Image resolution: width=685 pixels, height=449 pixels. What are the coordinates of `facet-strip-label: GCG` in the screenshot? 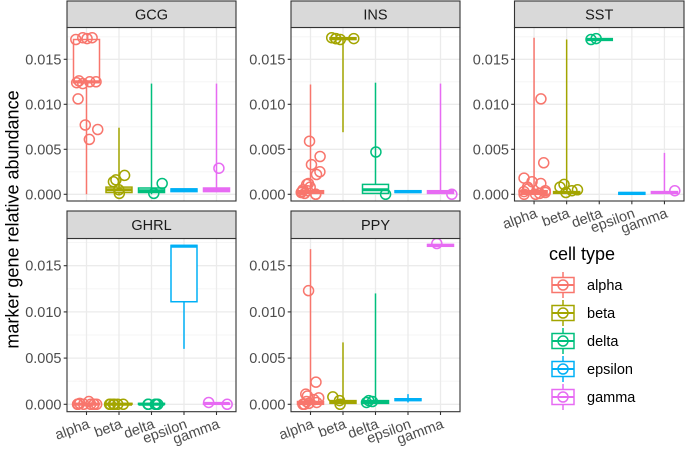 It's located at (151, 15).